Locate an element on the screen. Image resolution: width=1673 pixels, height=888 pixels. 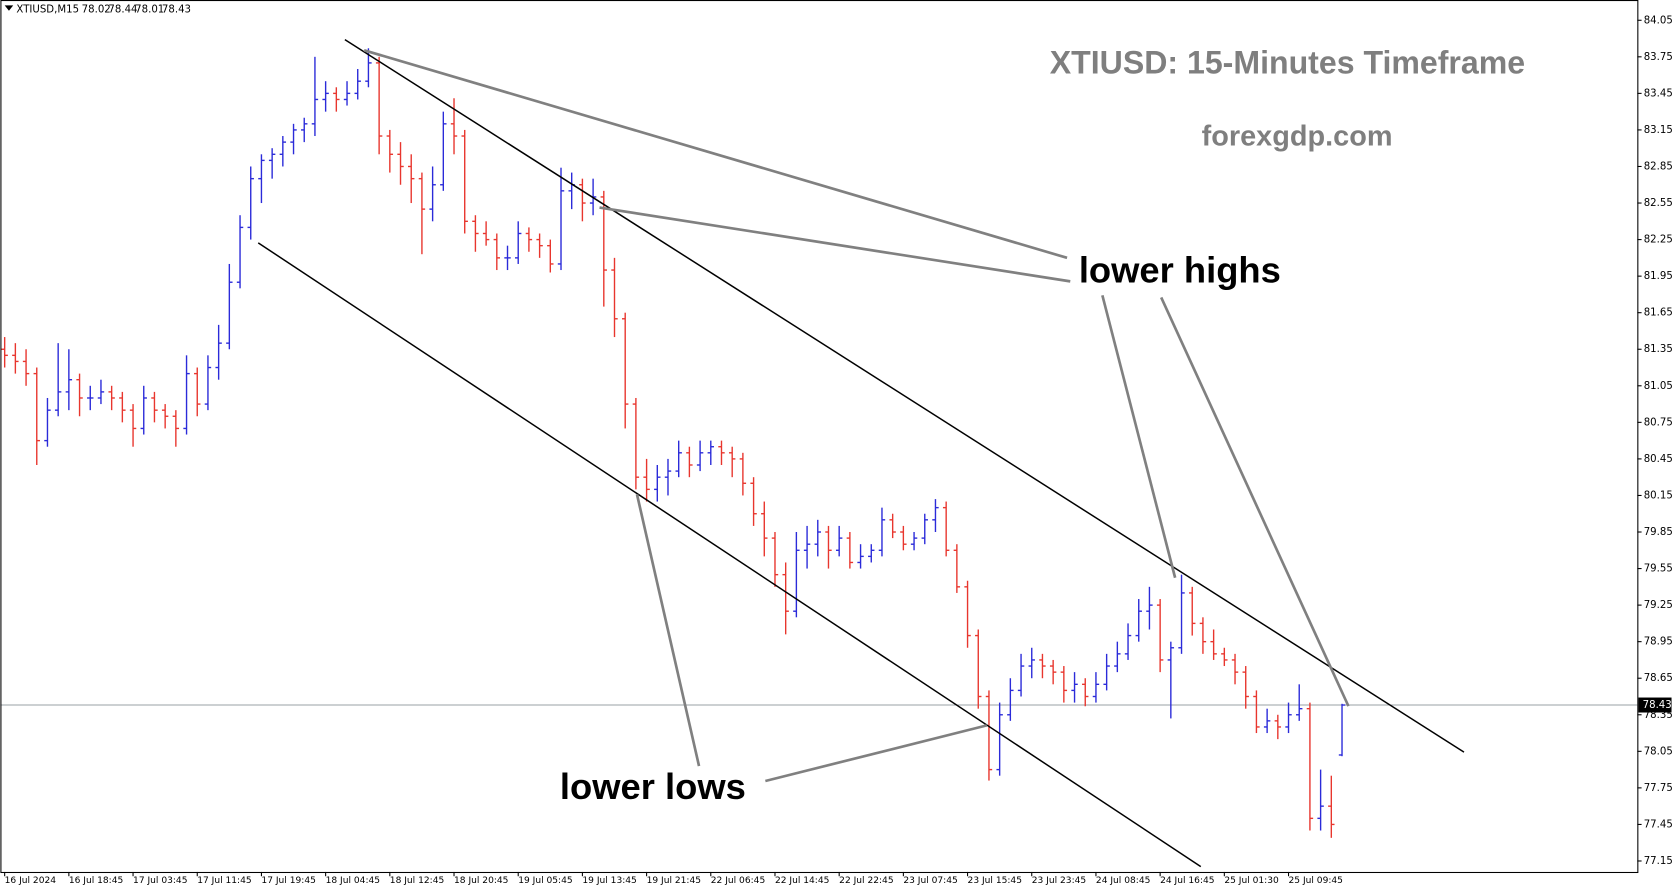
menu-arrow is located at coordinates (9, 8).